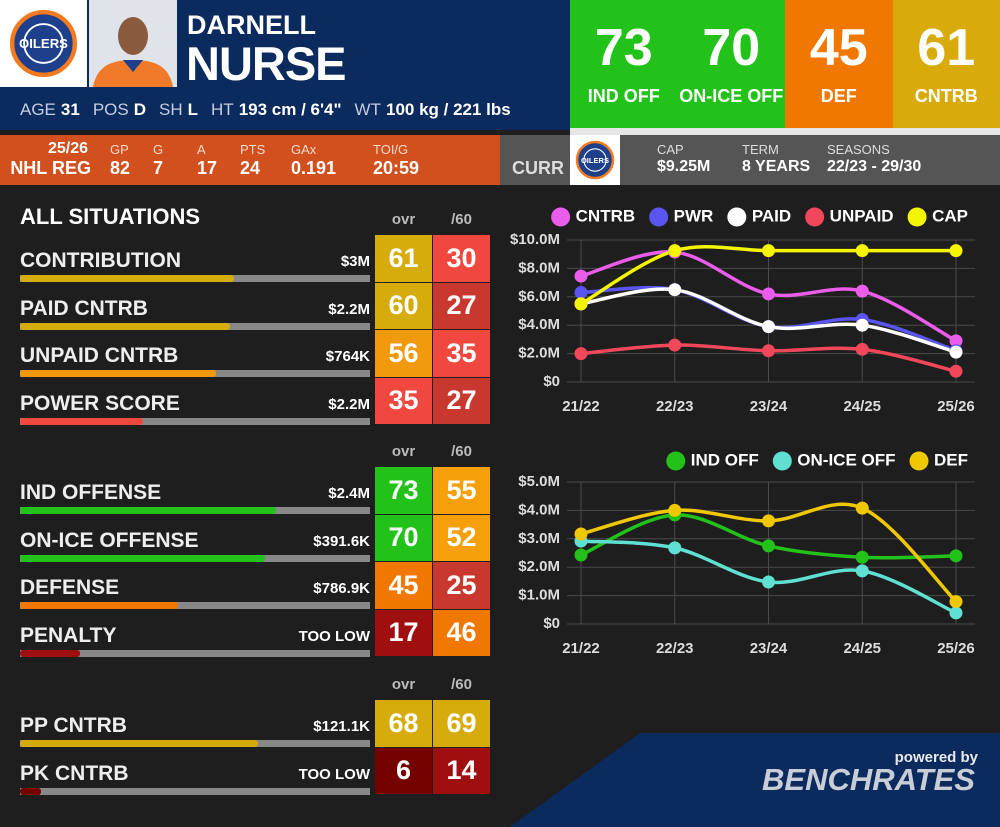 This screenshot has height=827, width=1000. Describe the element at coordinates (341, 541) in the screenshot. I see `metric-amount: $391.6K` at that location.